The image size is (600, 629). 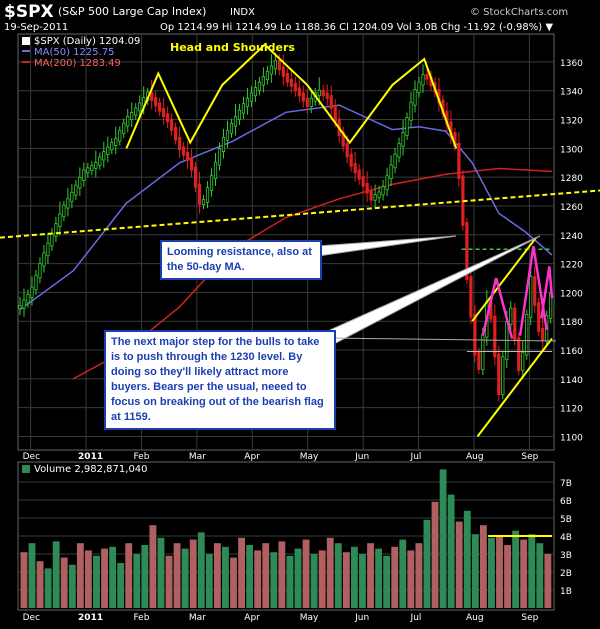 What do you see at coordinates (475, 618) in the screenshot?
I see `volume-x-tick-label: Aug` at bounding box center [475, 618].